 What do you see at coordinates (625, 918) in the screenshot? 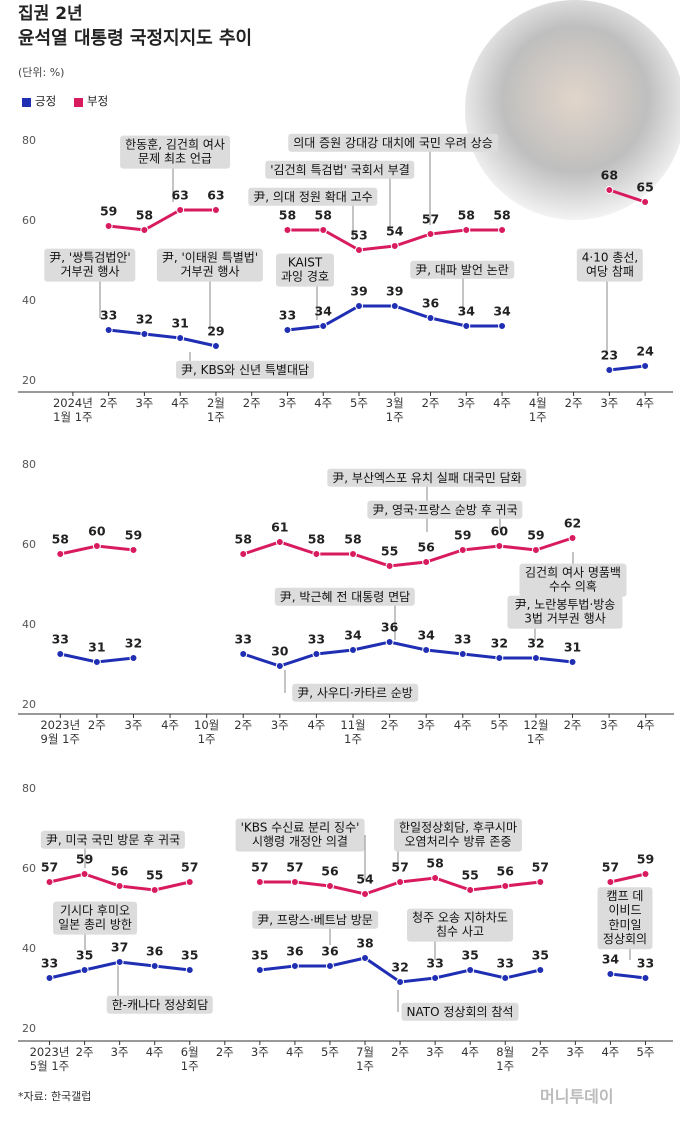
I see `annotation: 캠프 데이비드 한미일 정상회의` at bounding box center [625, 918].